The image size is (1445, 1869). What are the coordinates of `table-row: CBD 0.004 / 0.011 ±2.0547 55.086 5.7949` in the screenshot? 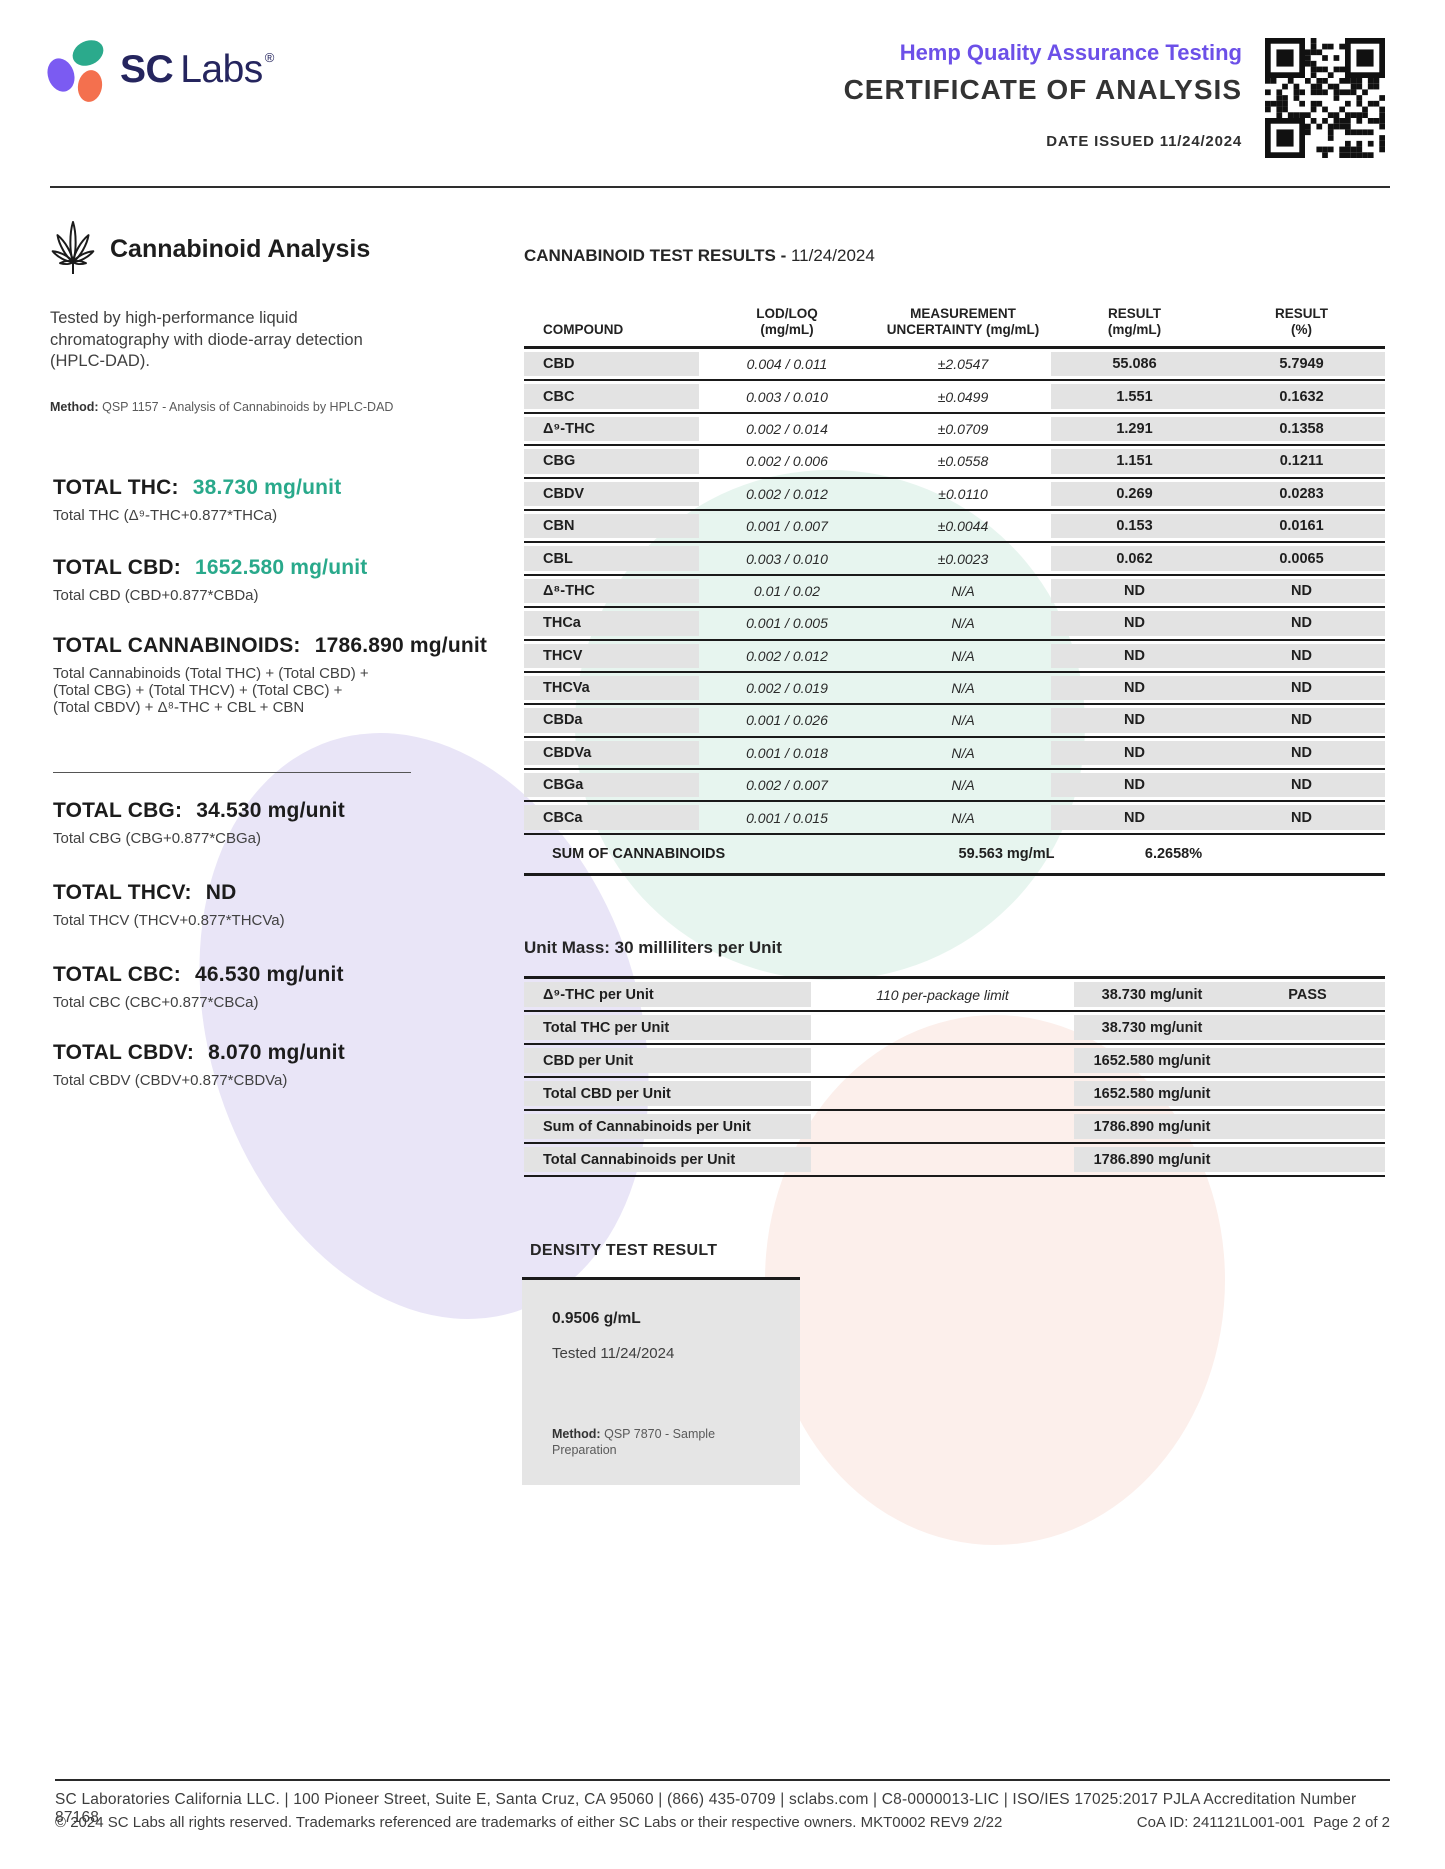 It's located at (954, 365).